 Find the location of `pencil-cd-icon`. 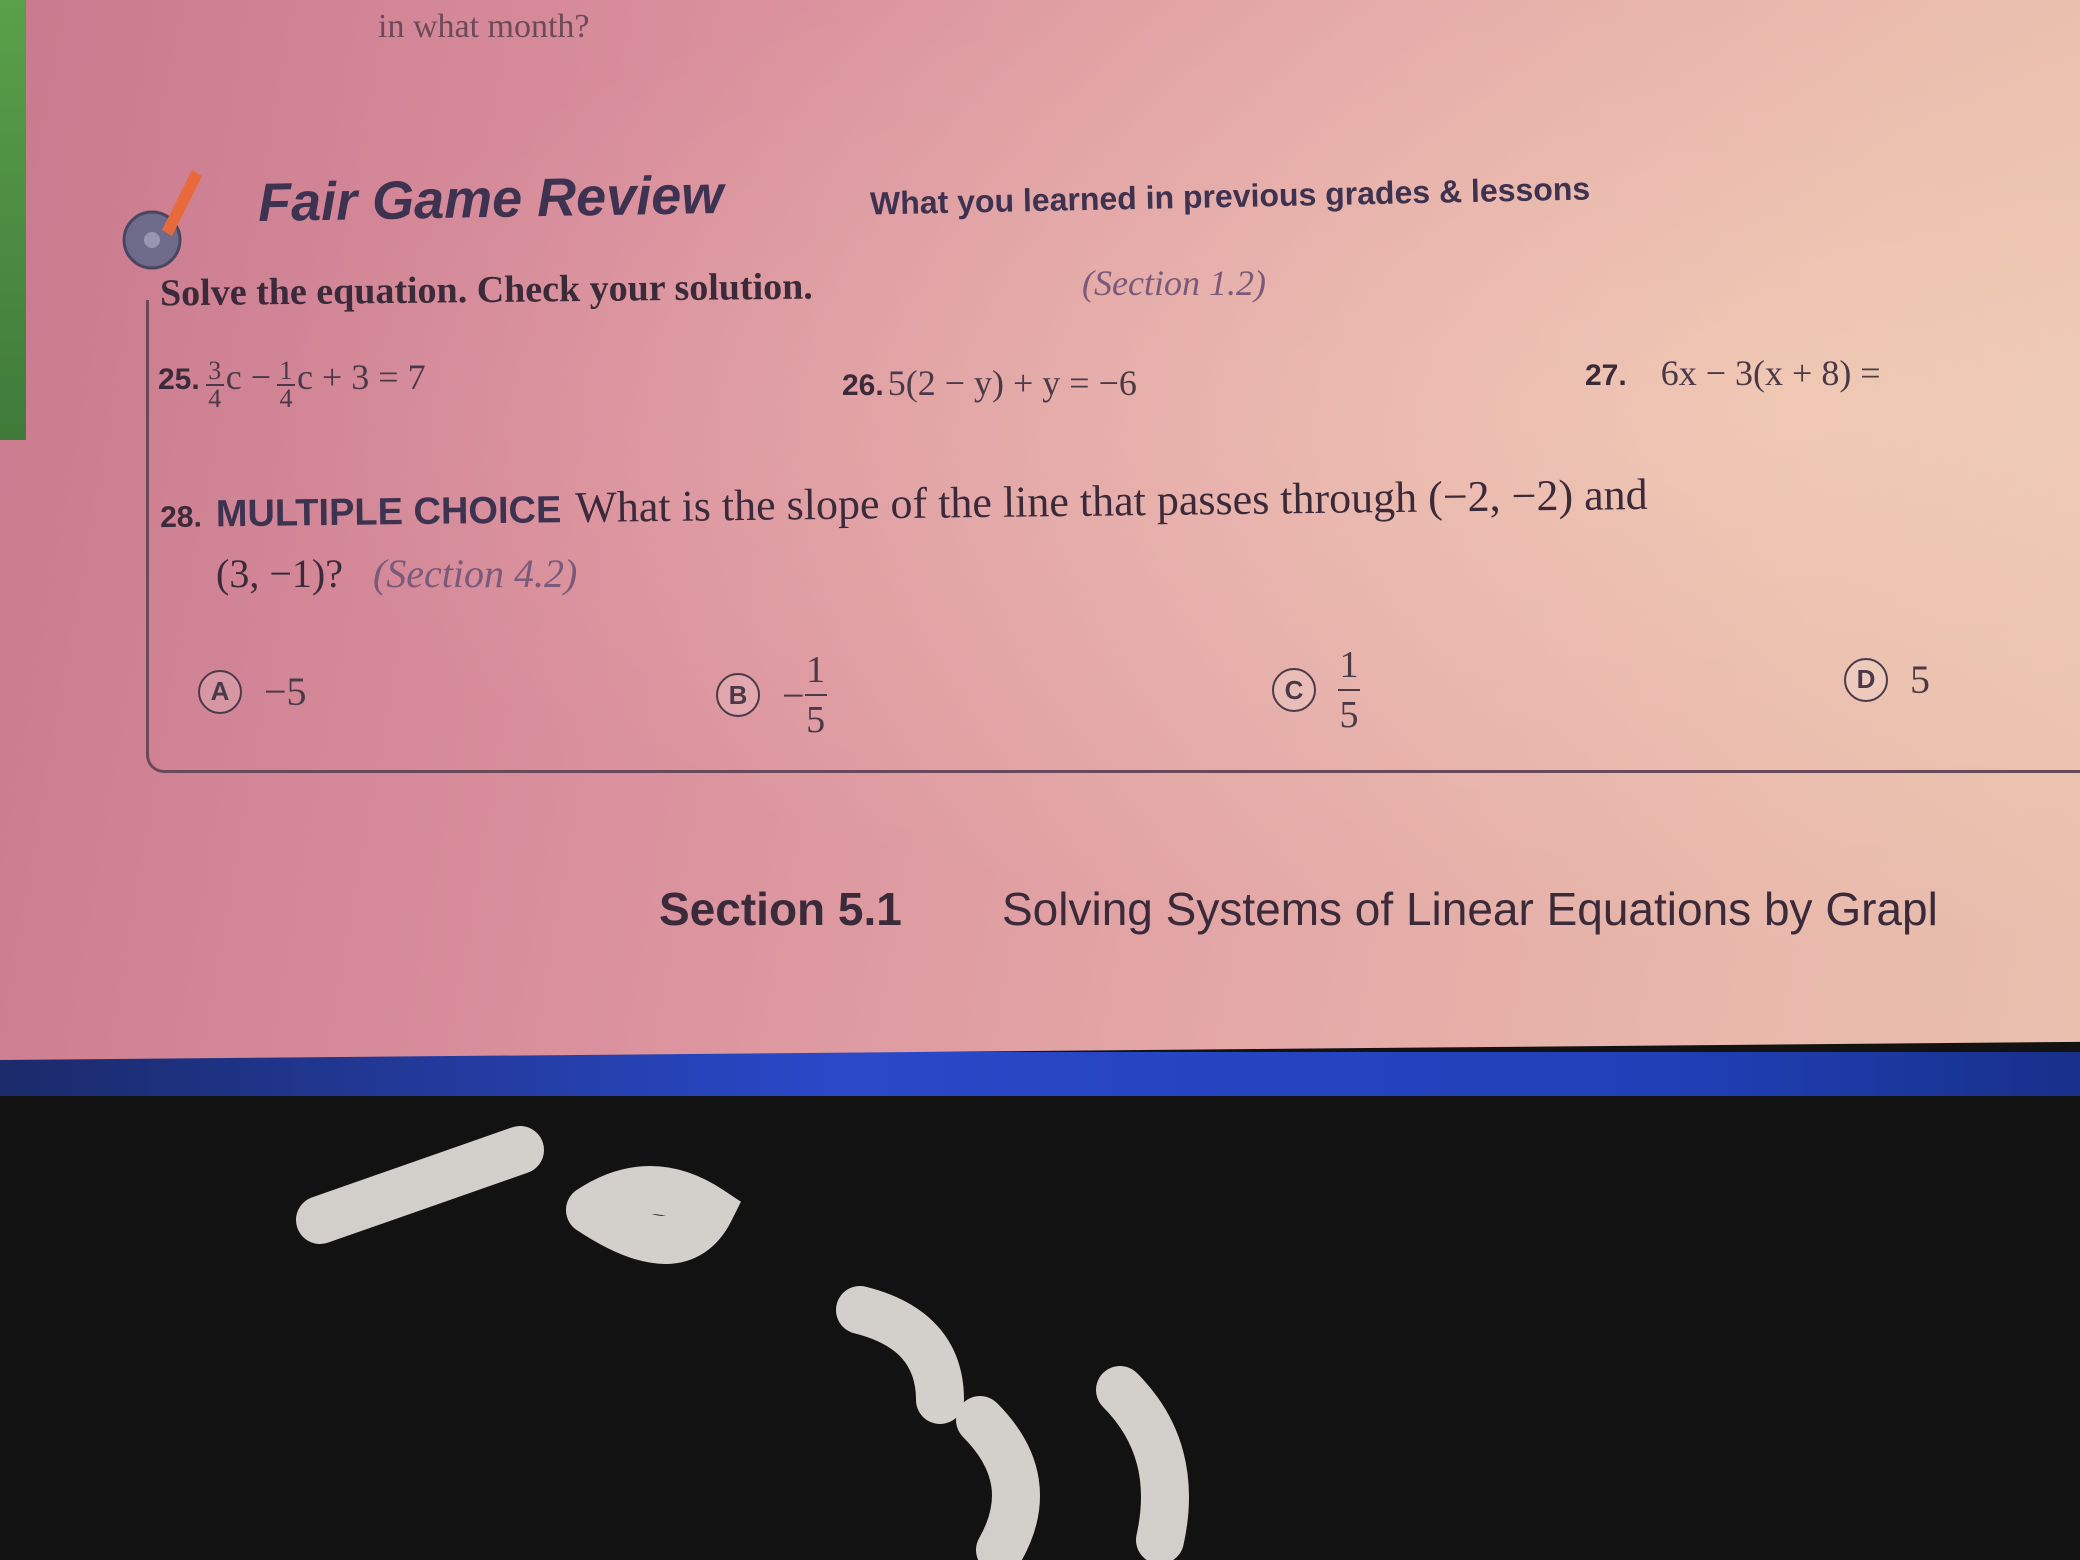

pencil-cd-icon is located at coordinates (162, 220).